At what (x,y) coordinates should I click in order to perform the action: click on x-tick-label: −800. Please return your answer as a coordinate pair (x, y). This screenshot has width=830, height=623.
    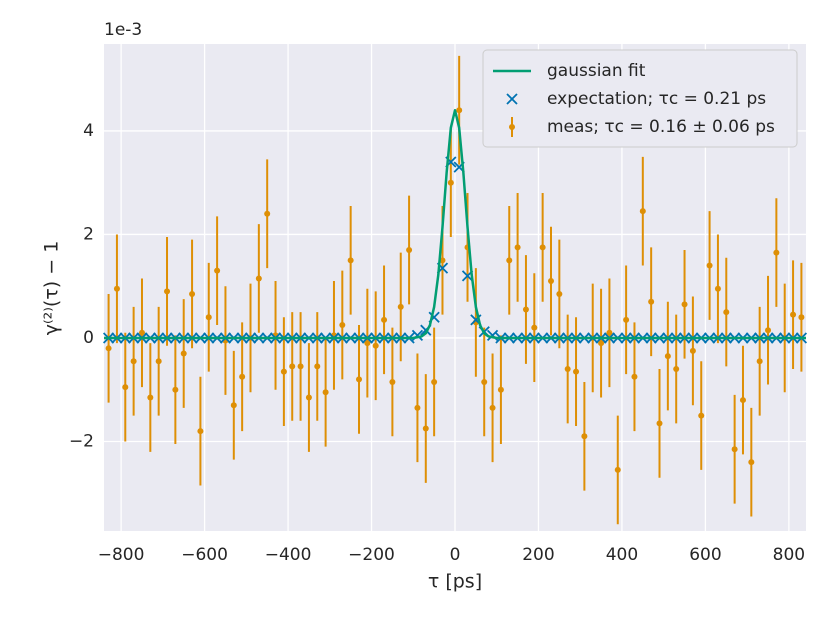
    Looking at the image, I should click on (121, 555).